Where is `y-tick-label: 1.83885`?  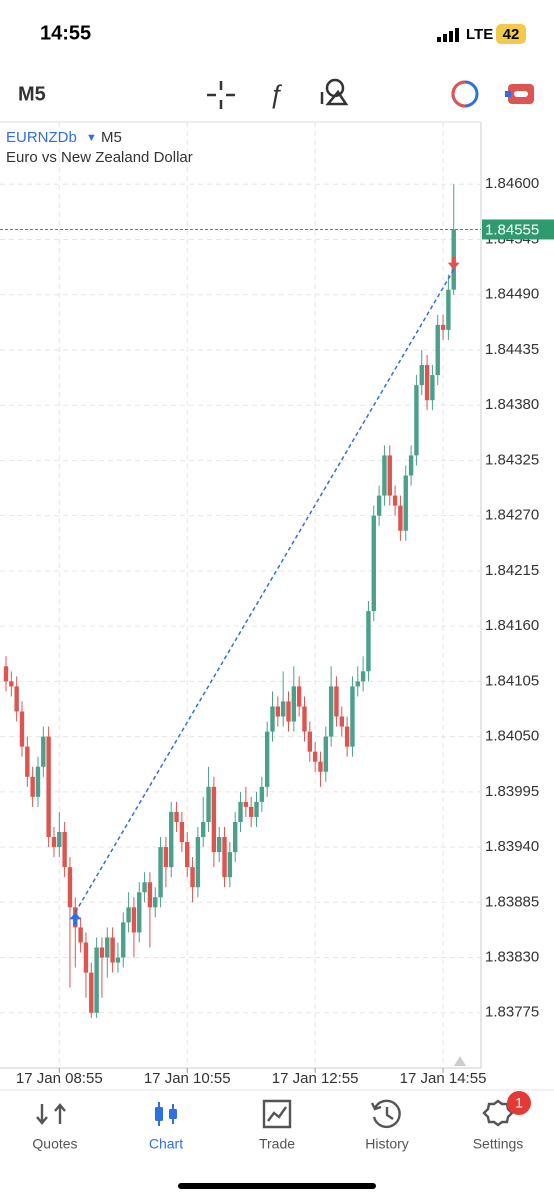
y-tick-label: 1.83885 is located at coordinates (512, 901).